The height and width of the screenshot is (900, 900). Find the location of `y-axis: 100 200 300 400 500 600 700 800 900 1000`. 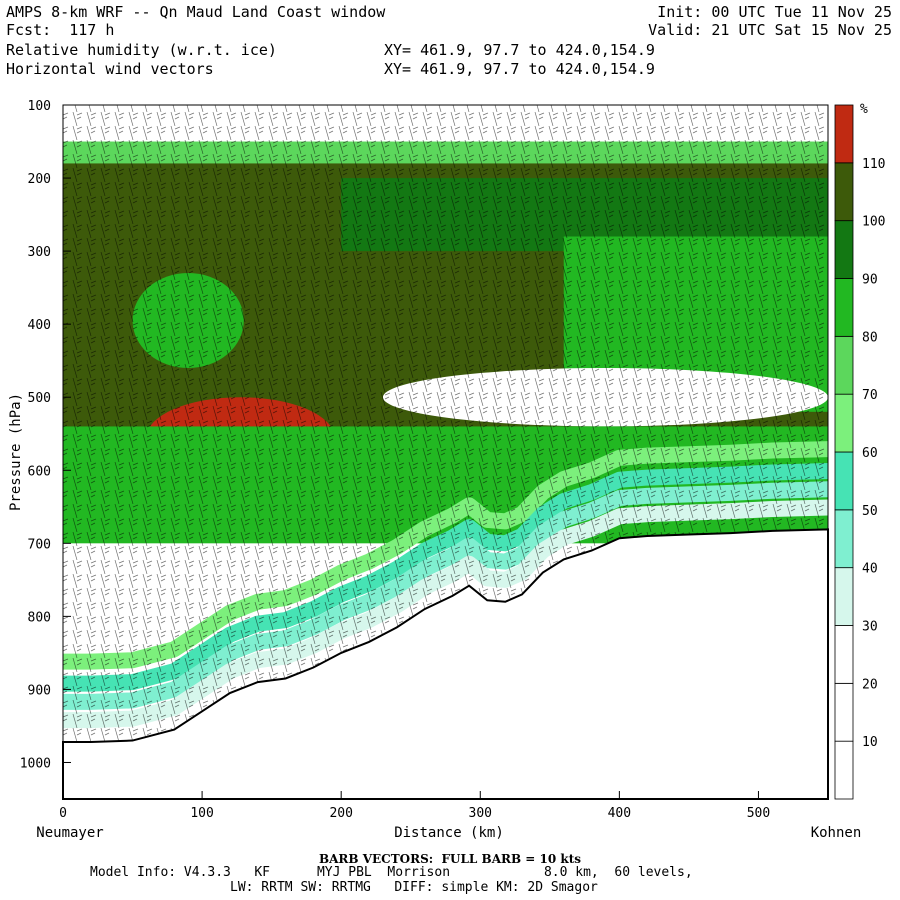

y-axis: 100 200 300 400 500 600 700 800 900 1000 is located at coordinates (45, 435).